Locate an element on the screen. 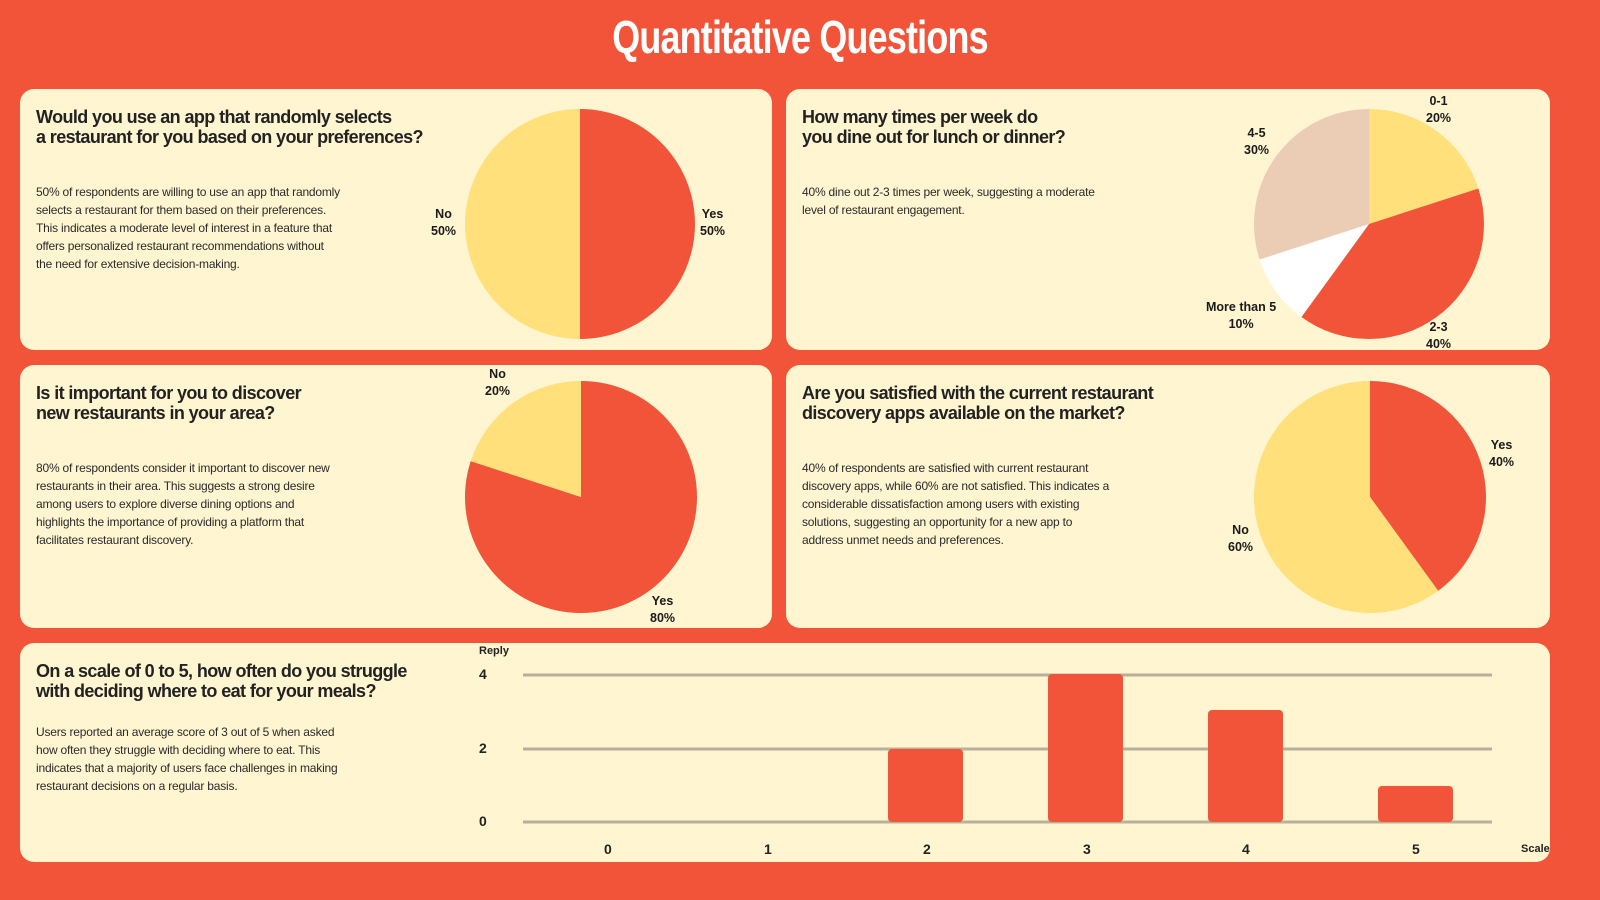 The height and width of the screenshot is (900, 1600). x-tick-2: 2 is located at coordinates (927, 849).